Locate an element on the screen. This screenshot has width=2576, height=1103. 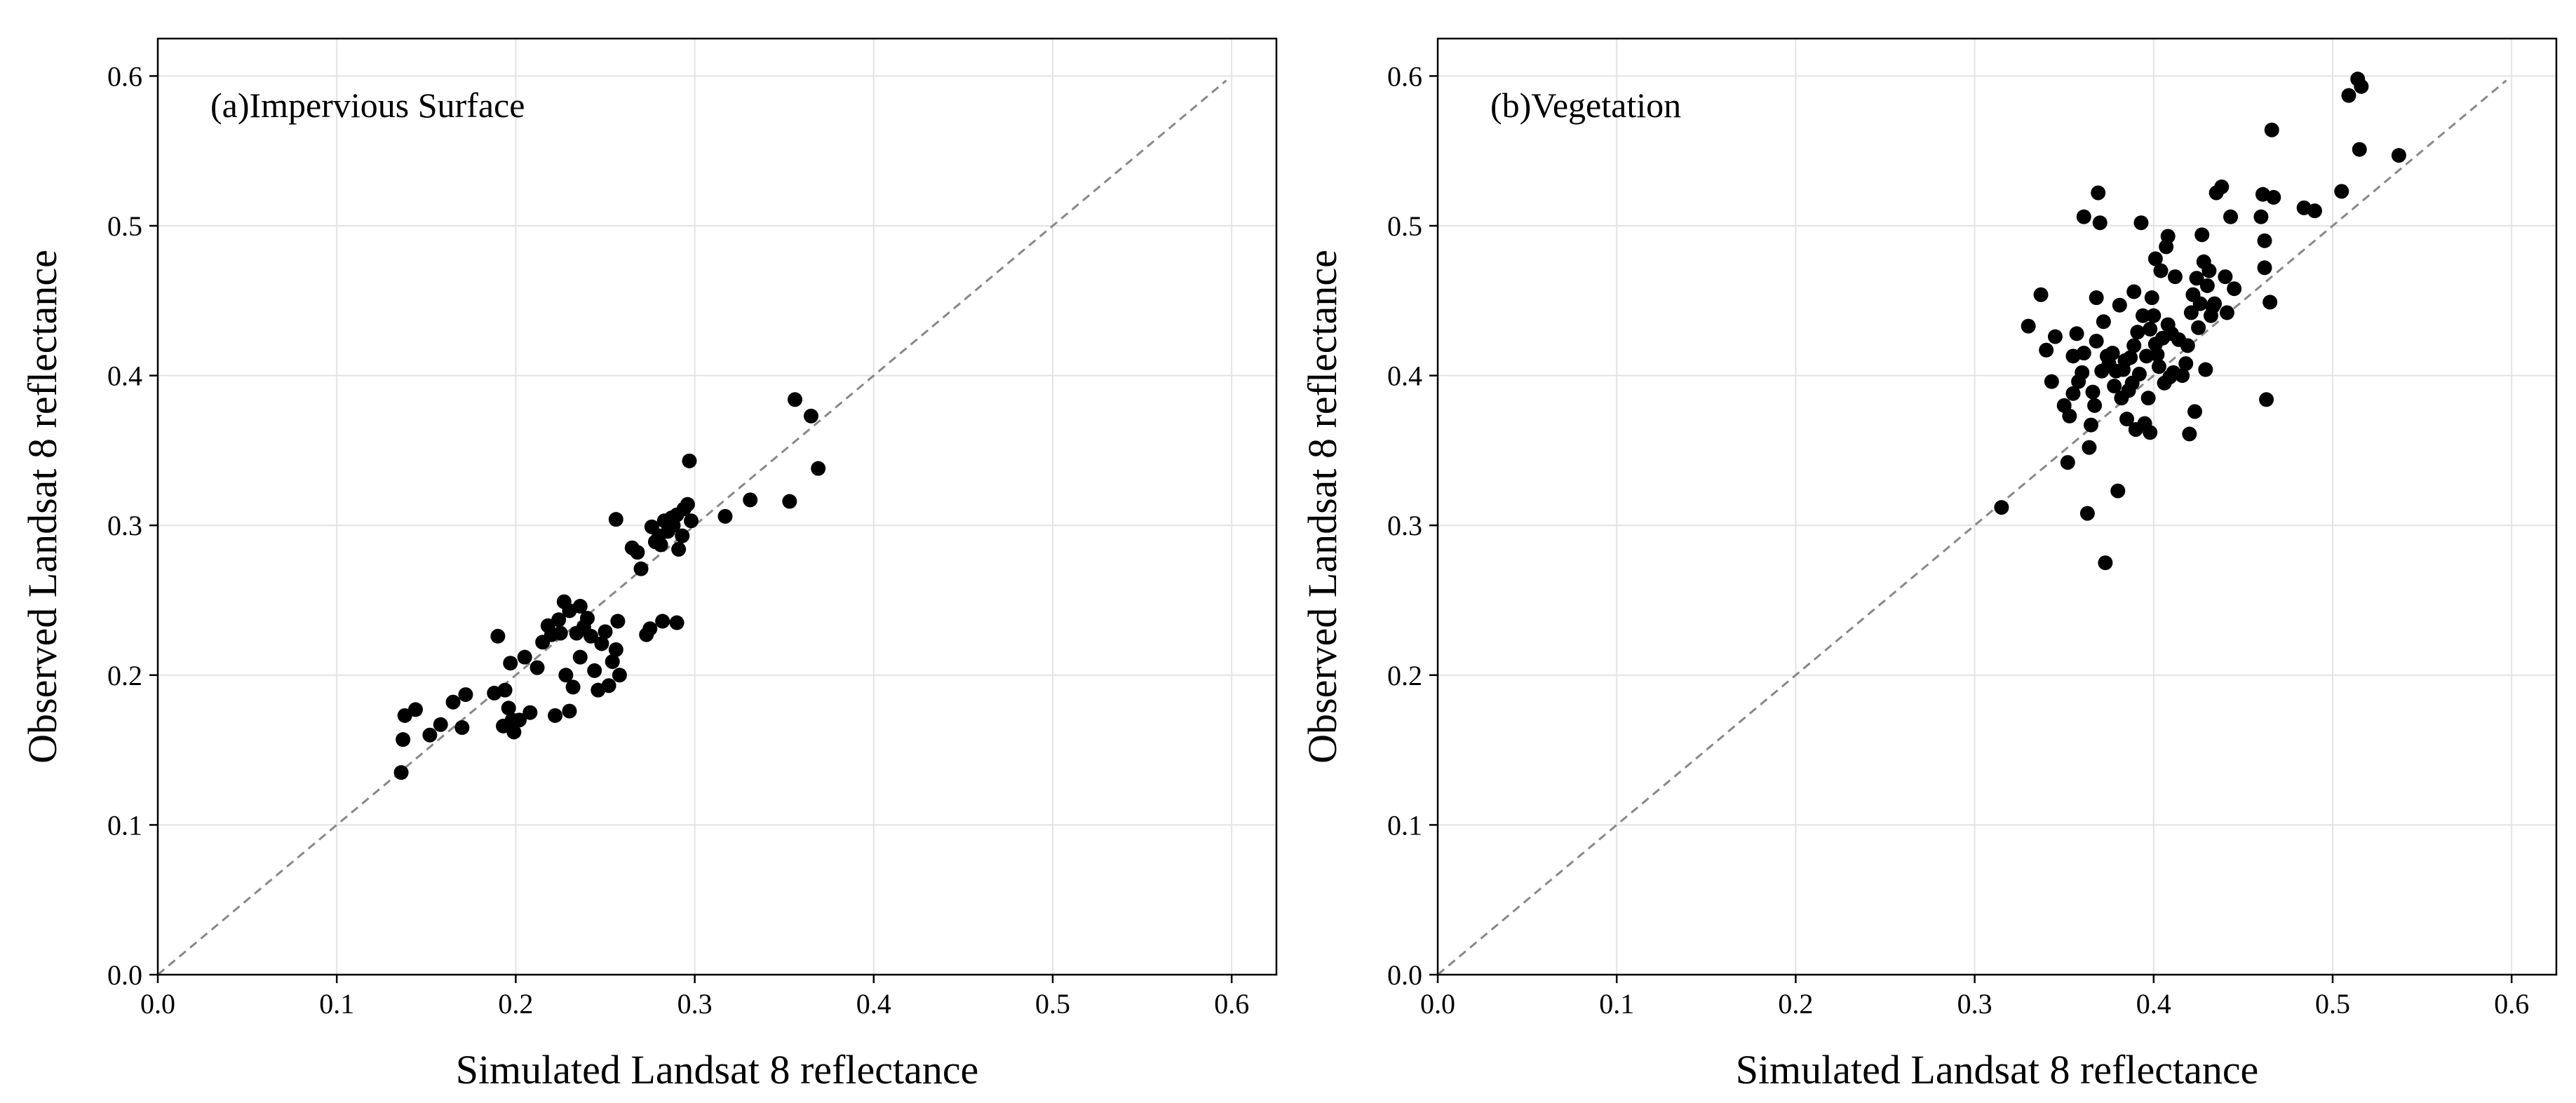
y-tick-label: 0.6 is located at coordinates (124, 76).